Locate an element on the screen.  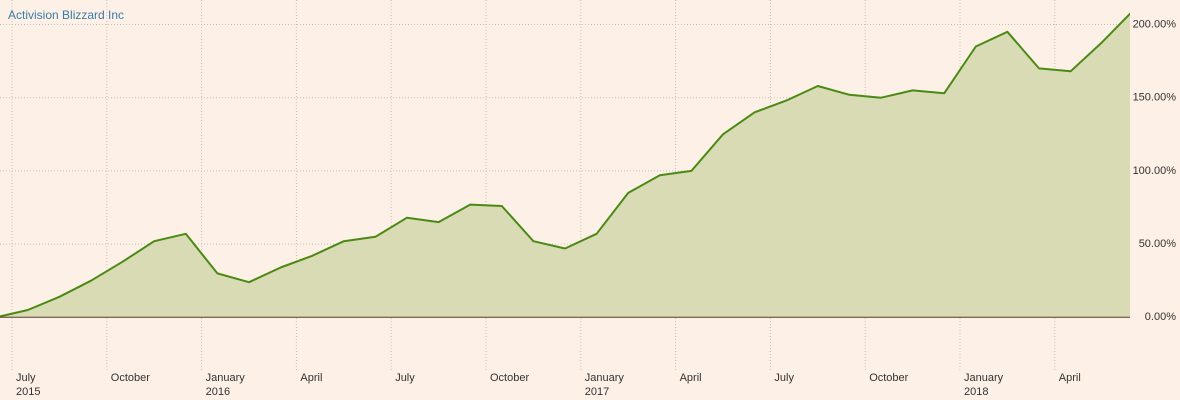
y-tick-label: 0.00% is located at coordinates (1160, 317).